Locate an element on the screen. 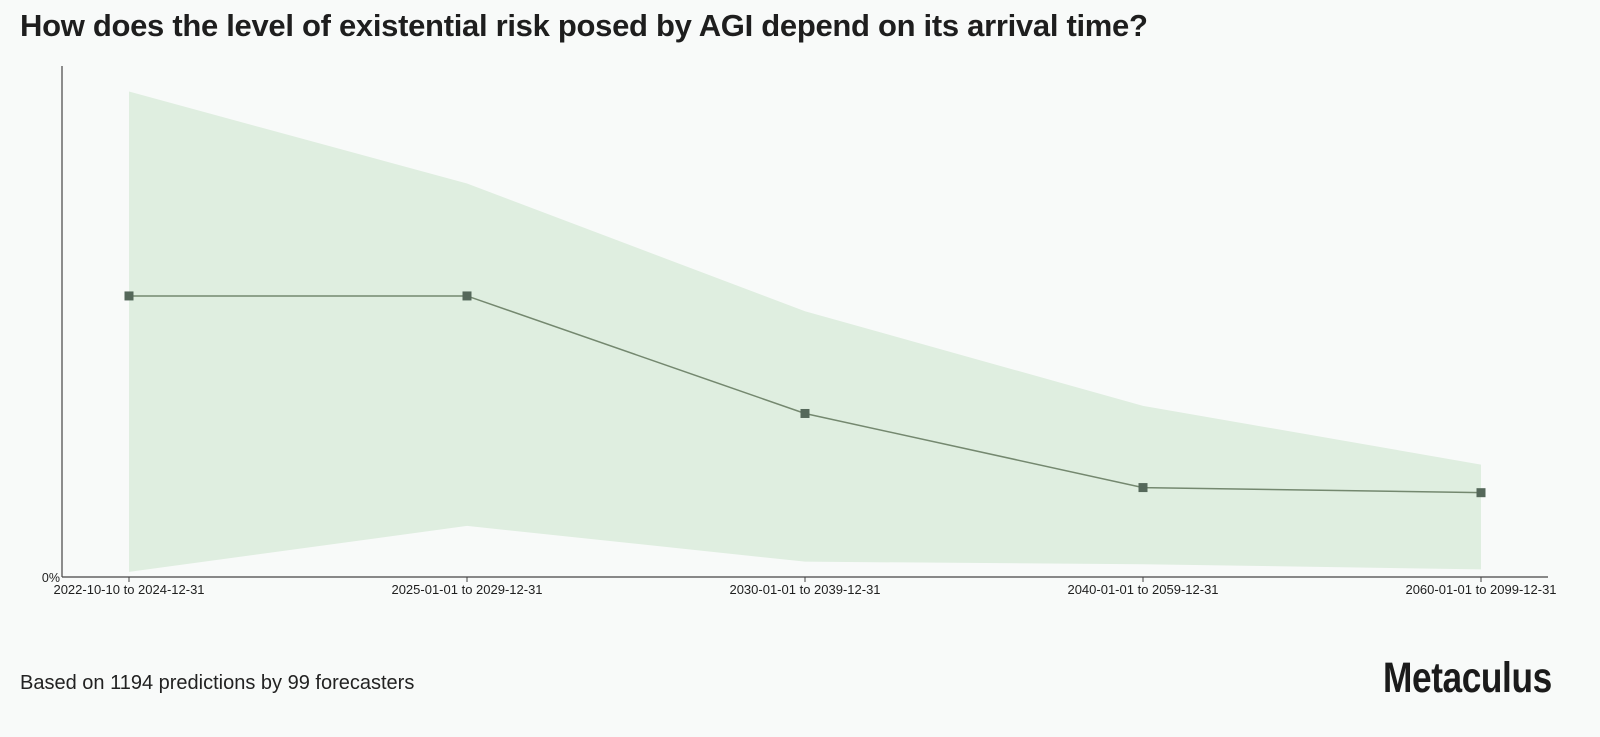 This screenshot has height=737, width=1600. x-tick-label: 2030-01-01 to 2039-12-31 is located at coordinates (804, 589).